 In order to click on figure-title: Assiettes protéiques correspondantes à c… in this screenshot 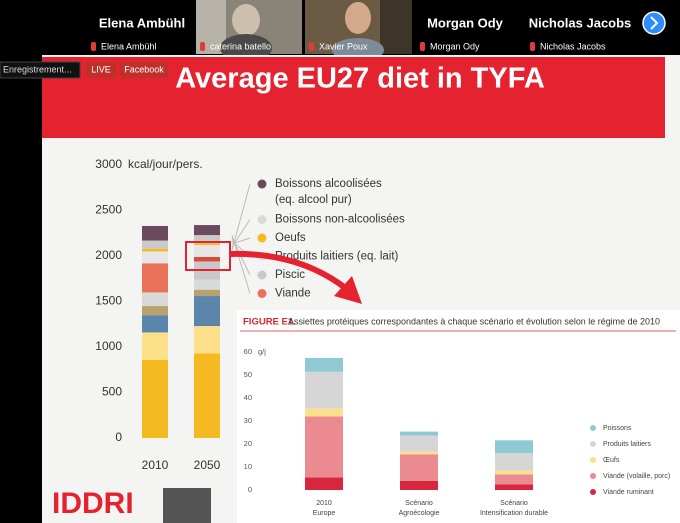, I will do `click(474, 322)`.